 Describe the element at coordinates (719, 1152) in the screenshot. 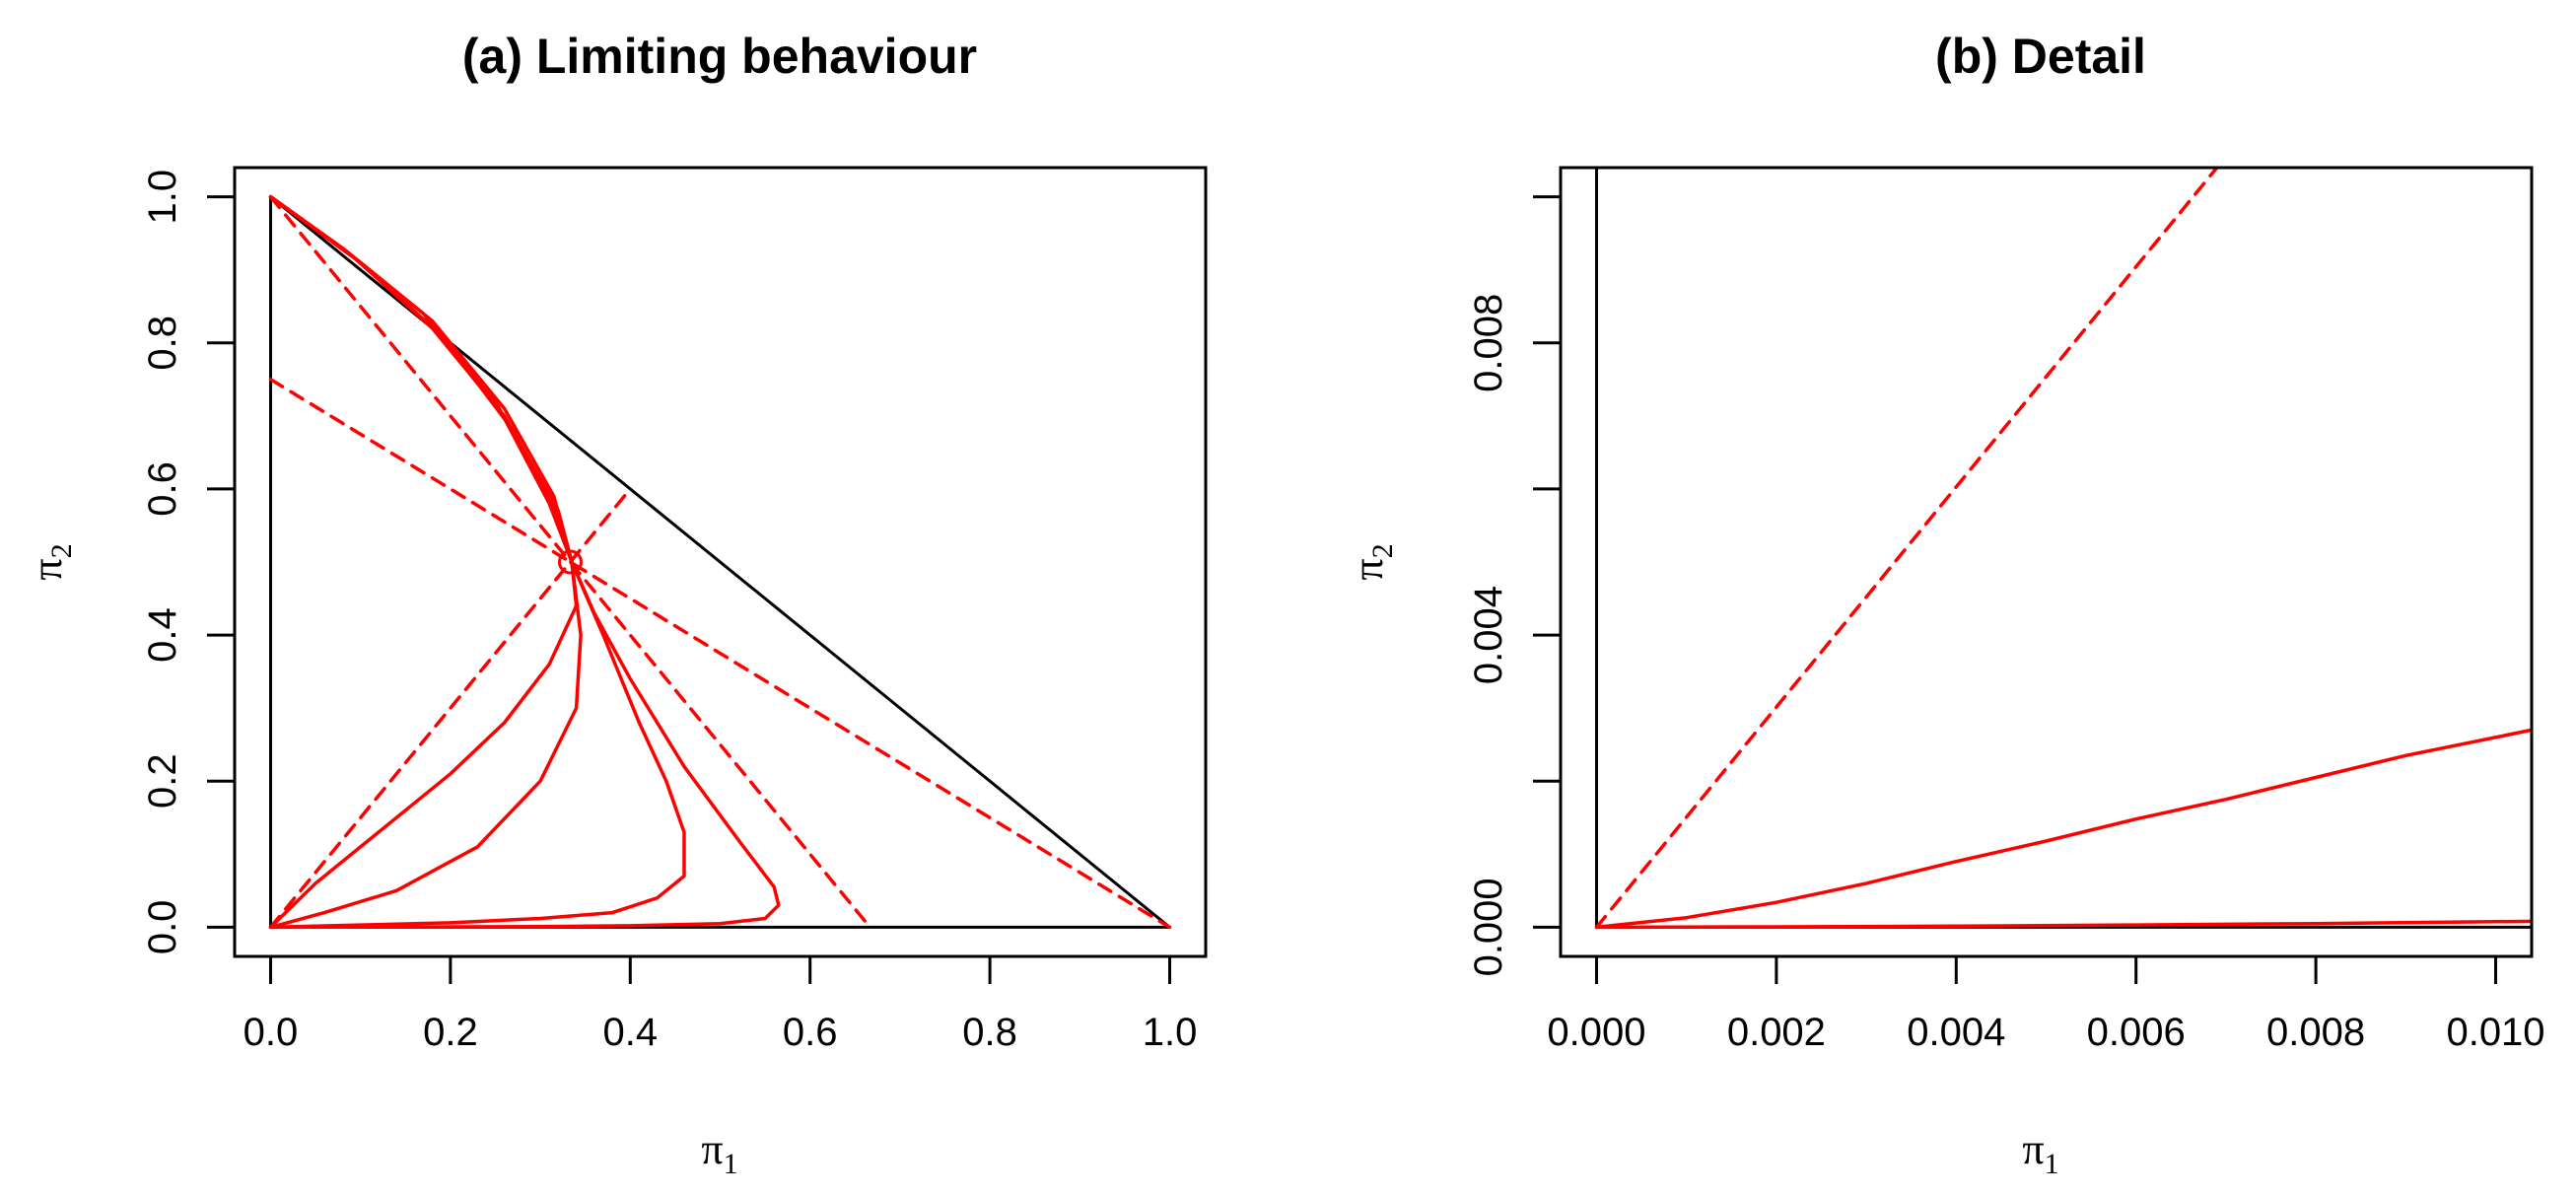

I see `panel-a-x-axis-label: π1` at that location.